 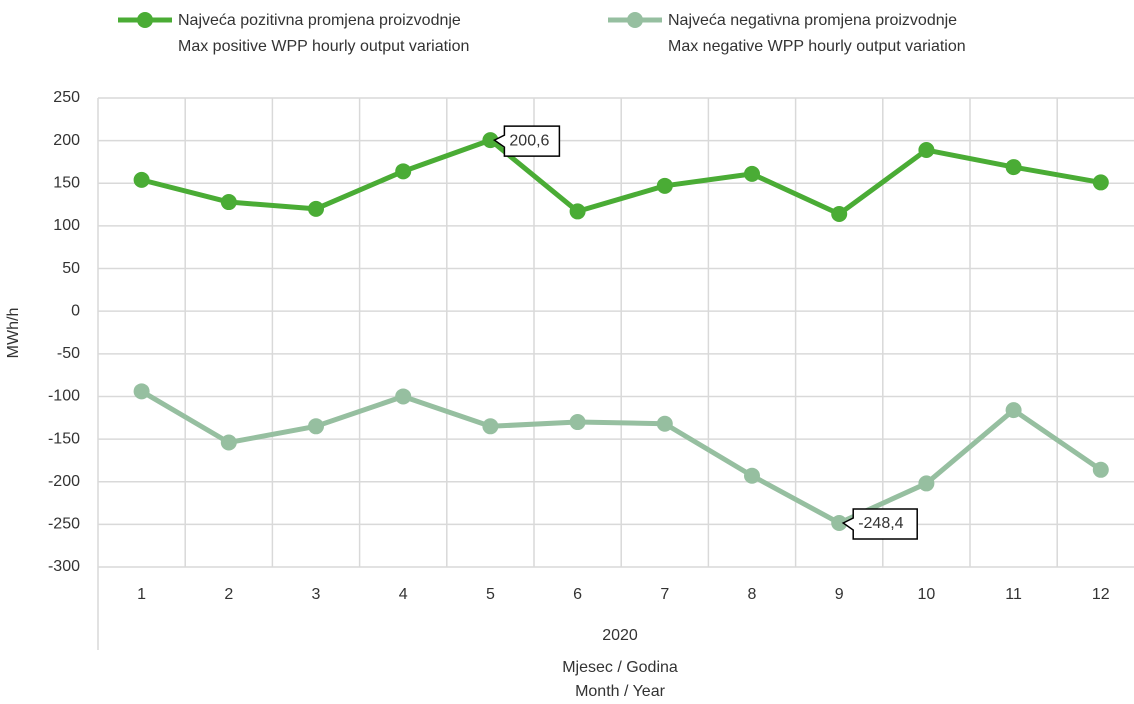 What do you see at coordinates (577, 594) in the screenshot?
I see `x-tick-label: 6` at bounding box center [577, 594].